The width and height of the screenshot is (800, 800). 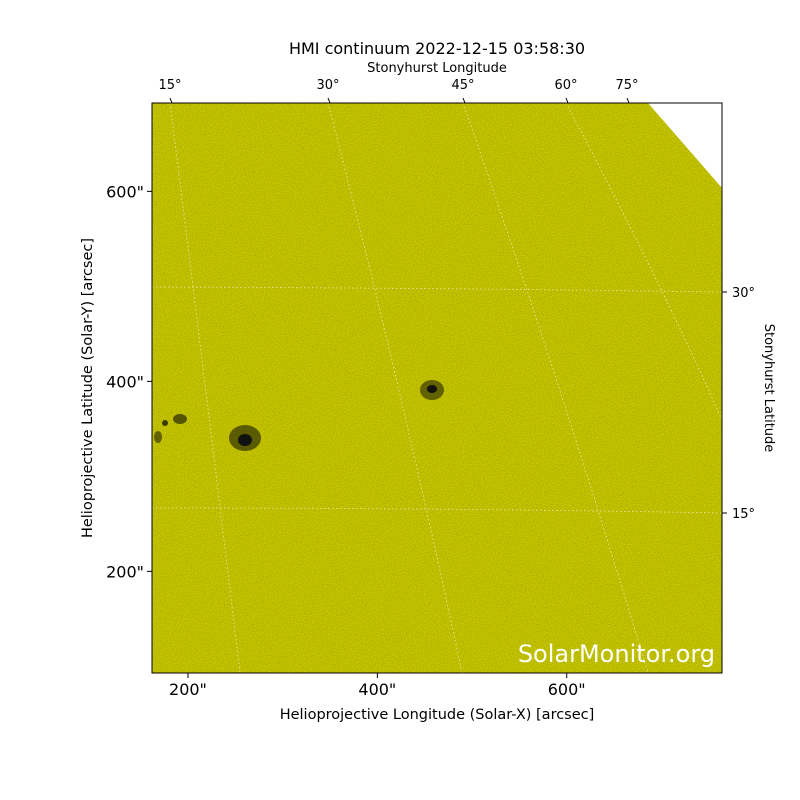 I want to click on top-tick-label: 15°, so click(x=169, y=85).